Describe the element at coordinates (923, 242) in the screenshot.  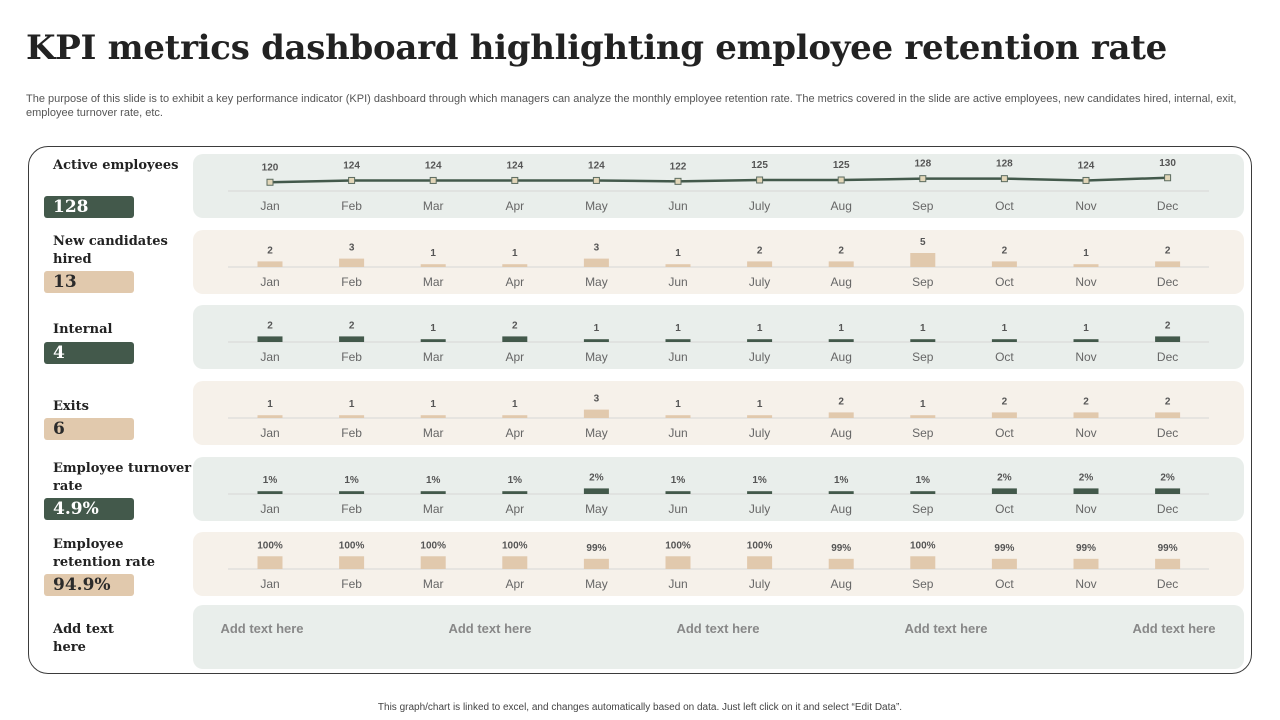
I see `data-label: 5` at that location.